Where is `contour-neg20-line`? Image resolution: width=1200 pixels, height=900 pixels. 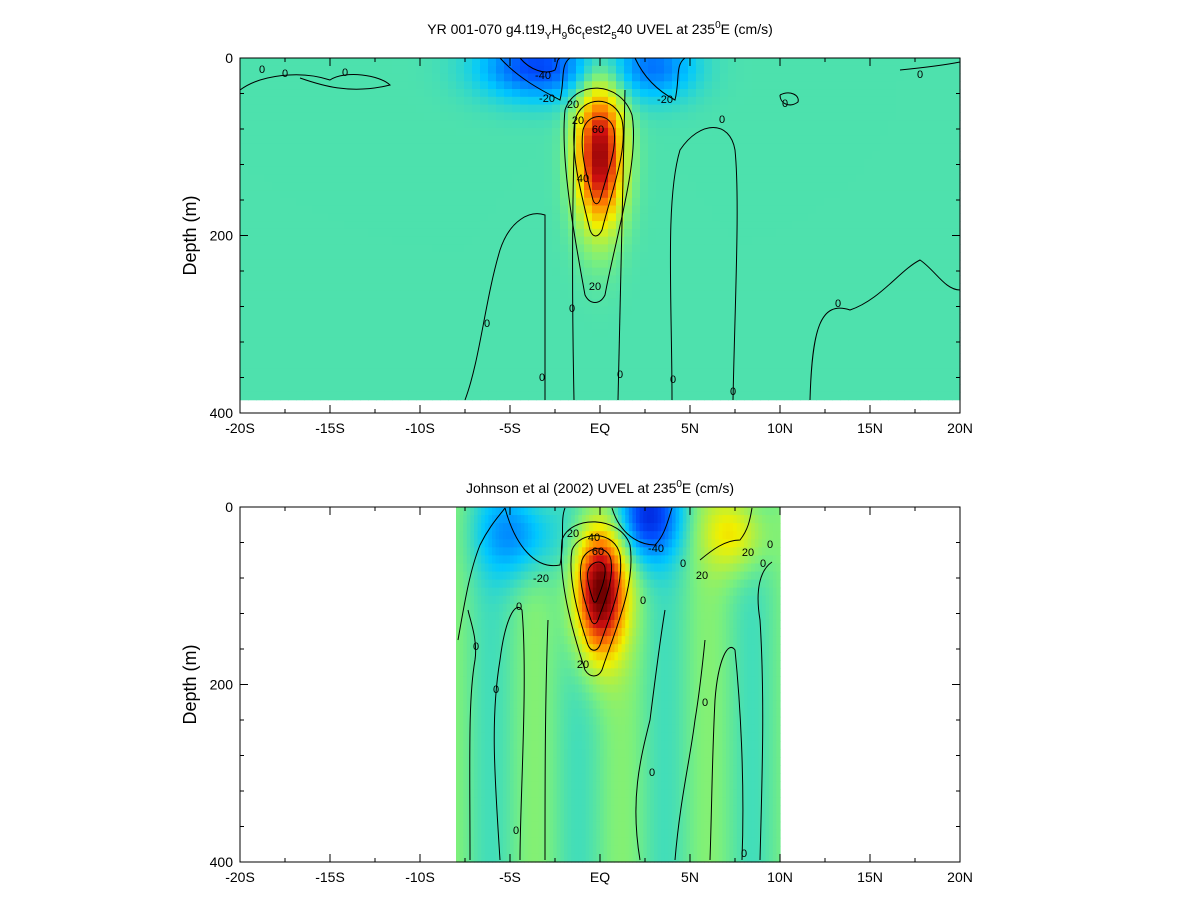
contour-neg20-line is located at coordinates (535, 79).